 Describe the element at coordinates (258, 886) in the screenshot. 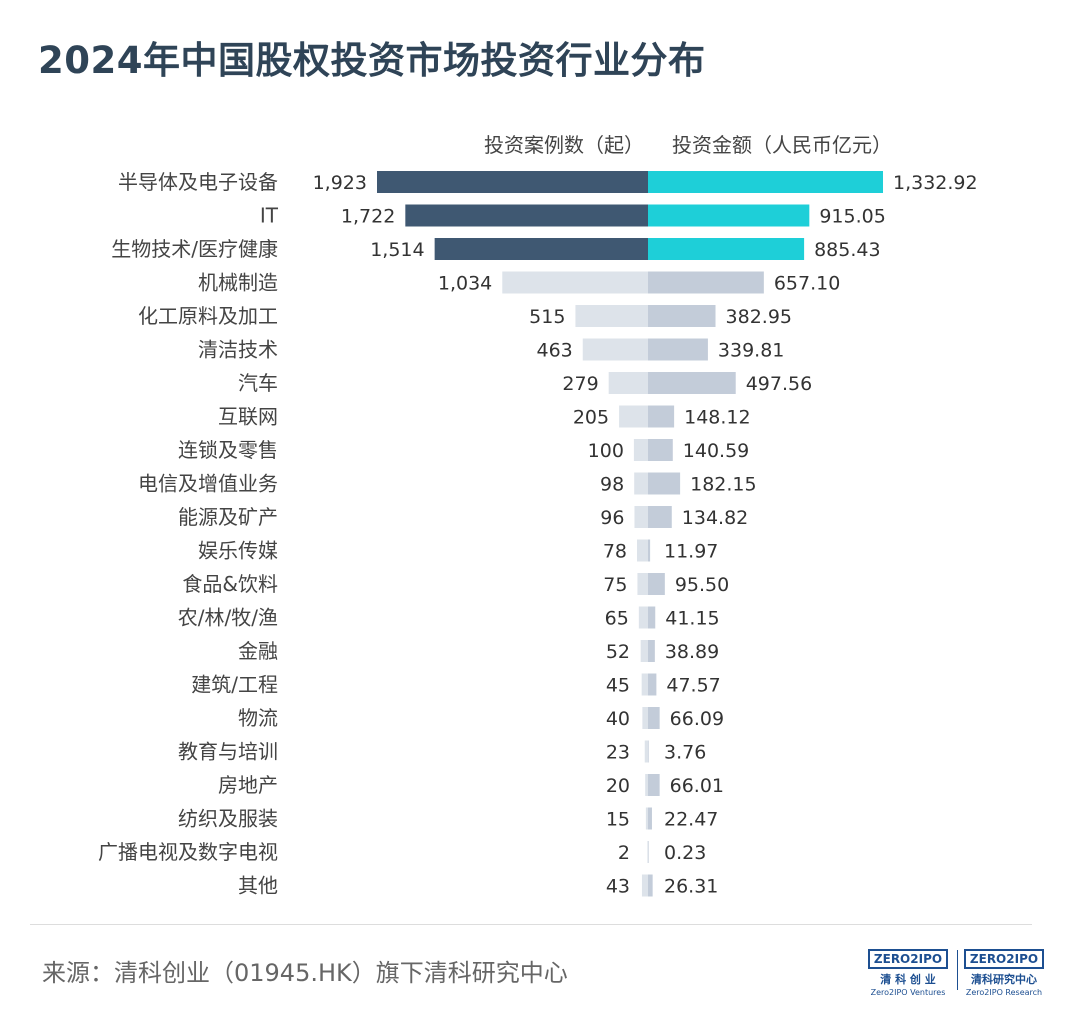

I see `category-label: 其他` at that location.